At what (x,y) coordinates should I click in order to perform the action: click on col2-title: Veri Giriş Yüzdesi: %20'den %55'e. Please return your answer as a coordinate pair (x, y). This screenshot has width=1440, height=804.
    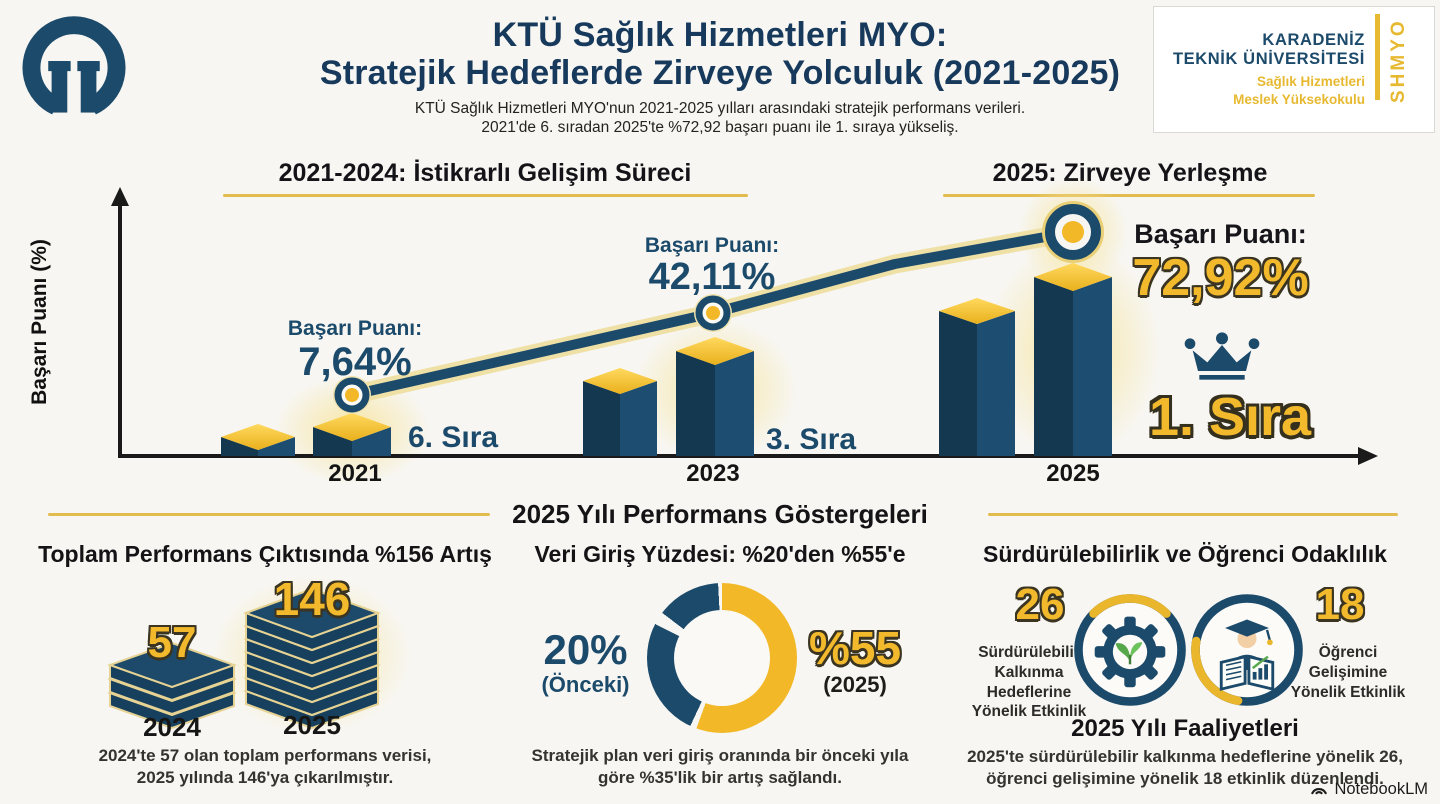
    Looking at the image, I should click on (720, 554).